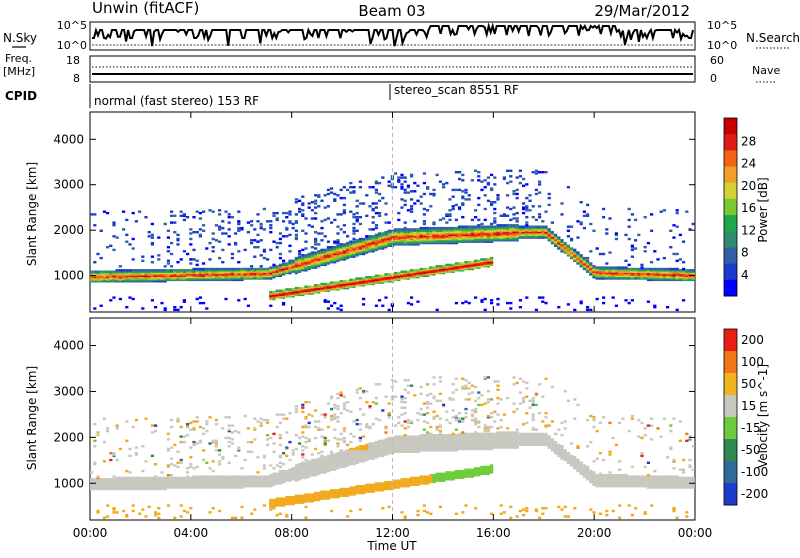 The width and height of the screenshot is (800, 558). I want to click on colorbar-tick-label: 16, so click(748, 208).